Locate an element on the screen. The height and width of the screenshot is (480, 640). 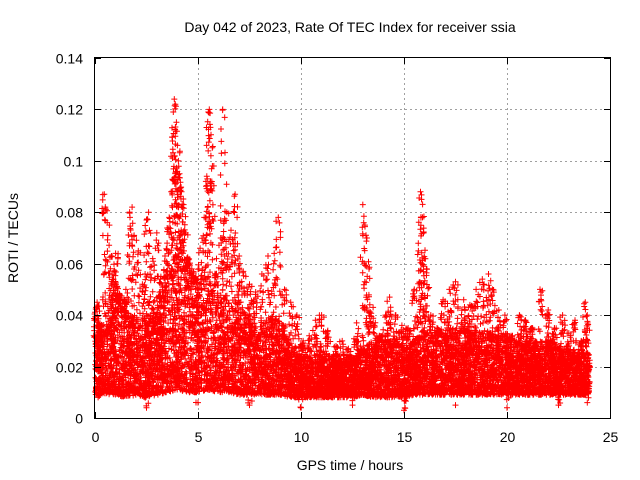
x-tick-label: 15 is located at coordinates (405, 437).